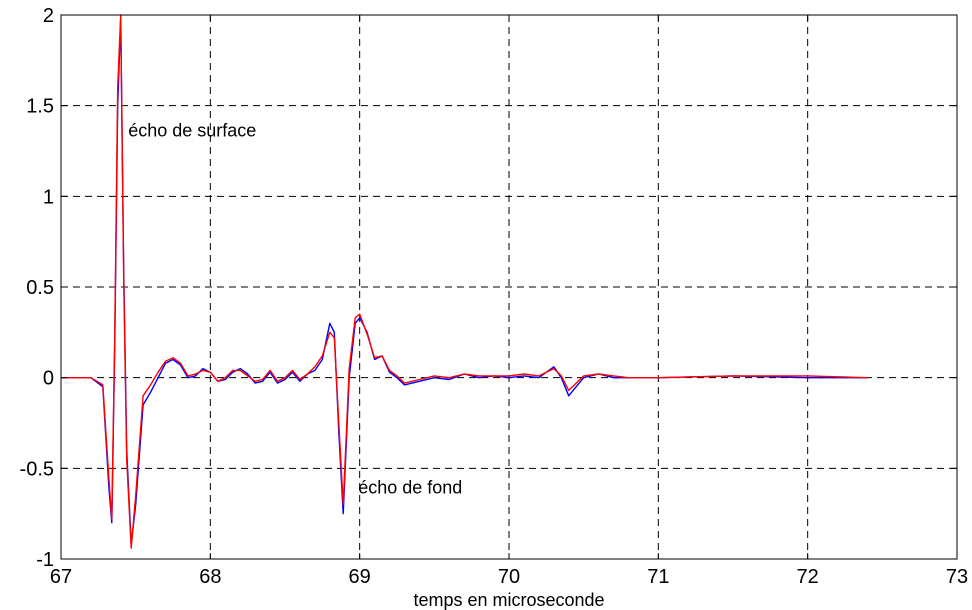 The width and height of the screenshot is (972, 610). What do you see at coordinates (957, 577) in the screenshot?
I see `x-tick-label: 73` at bounding box center [957, 577].